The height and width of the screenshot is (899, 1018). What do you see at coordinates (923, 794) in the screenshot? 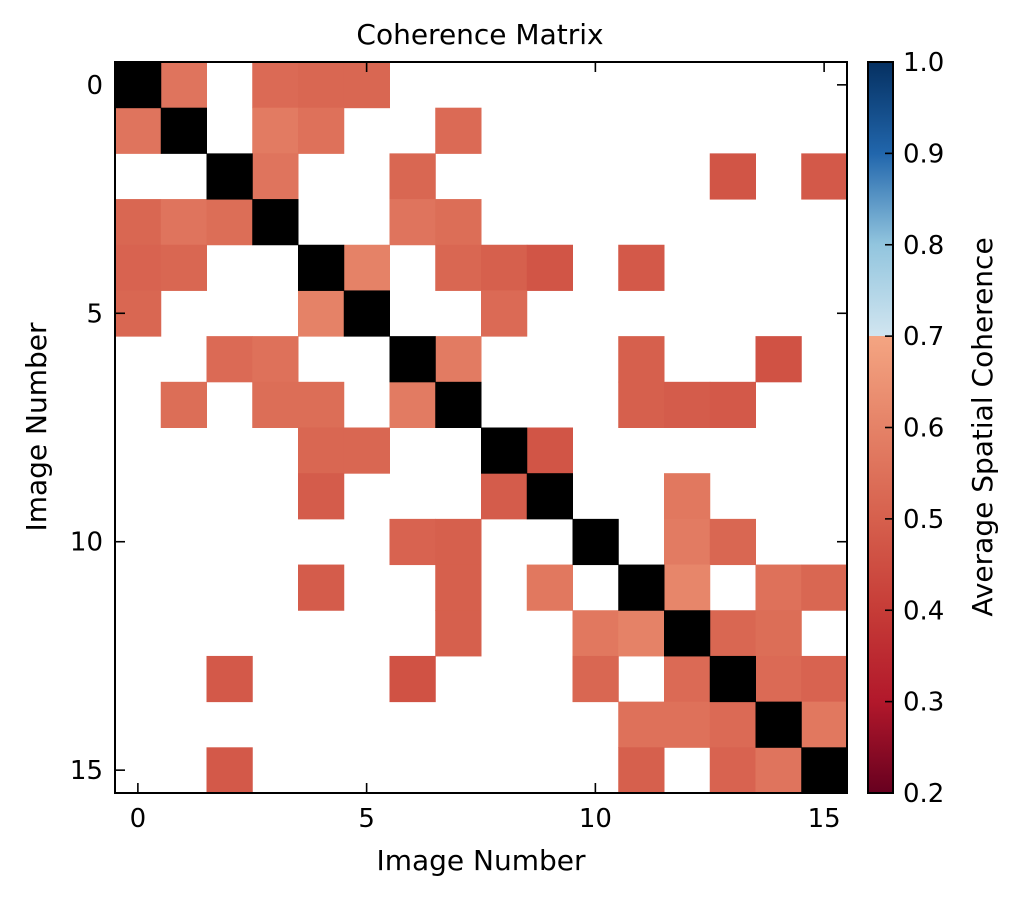
I see `colorbar-tick-label: 0.2` at bounding box center [923, 794].